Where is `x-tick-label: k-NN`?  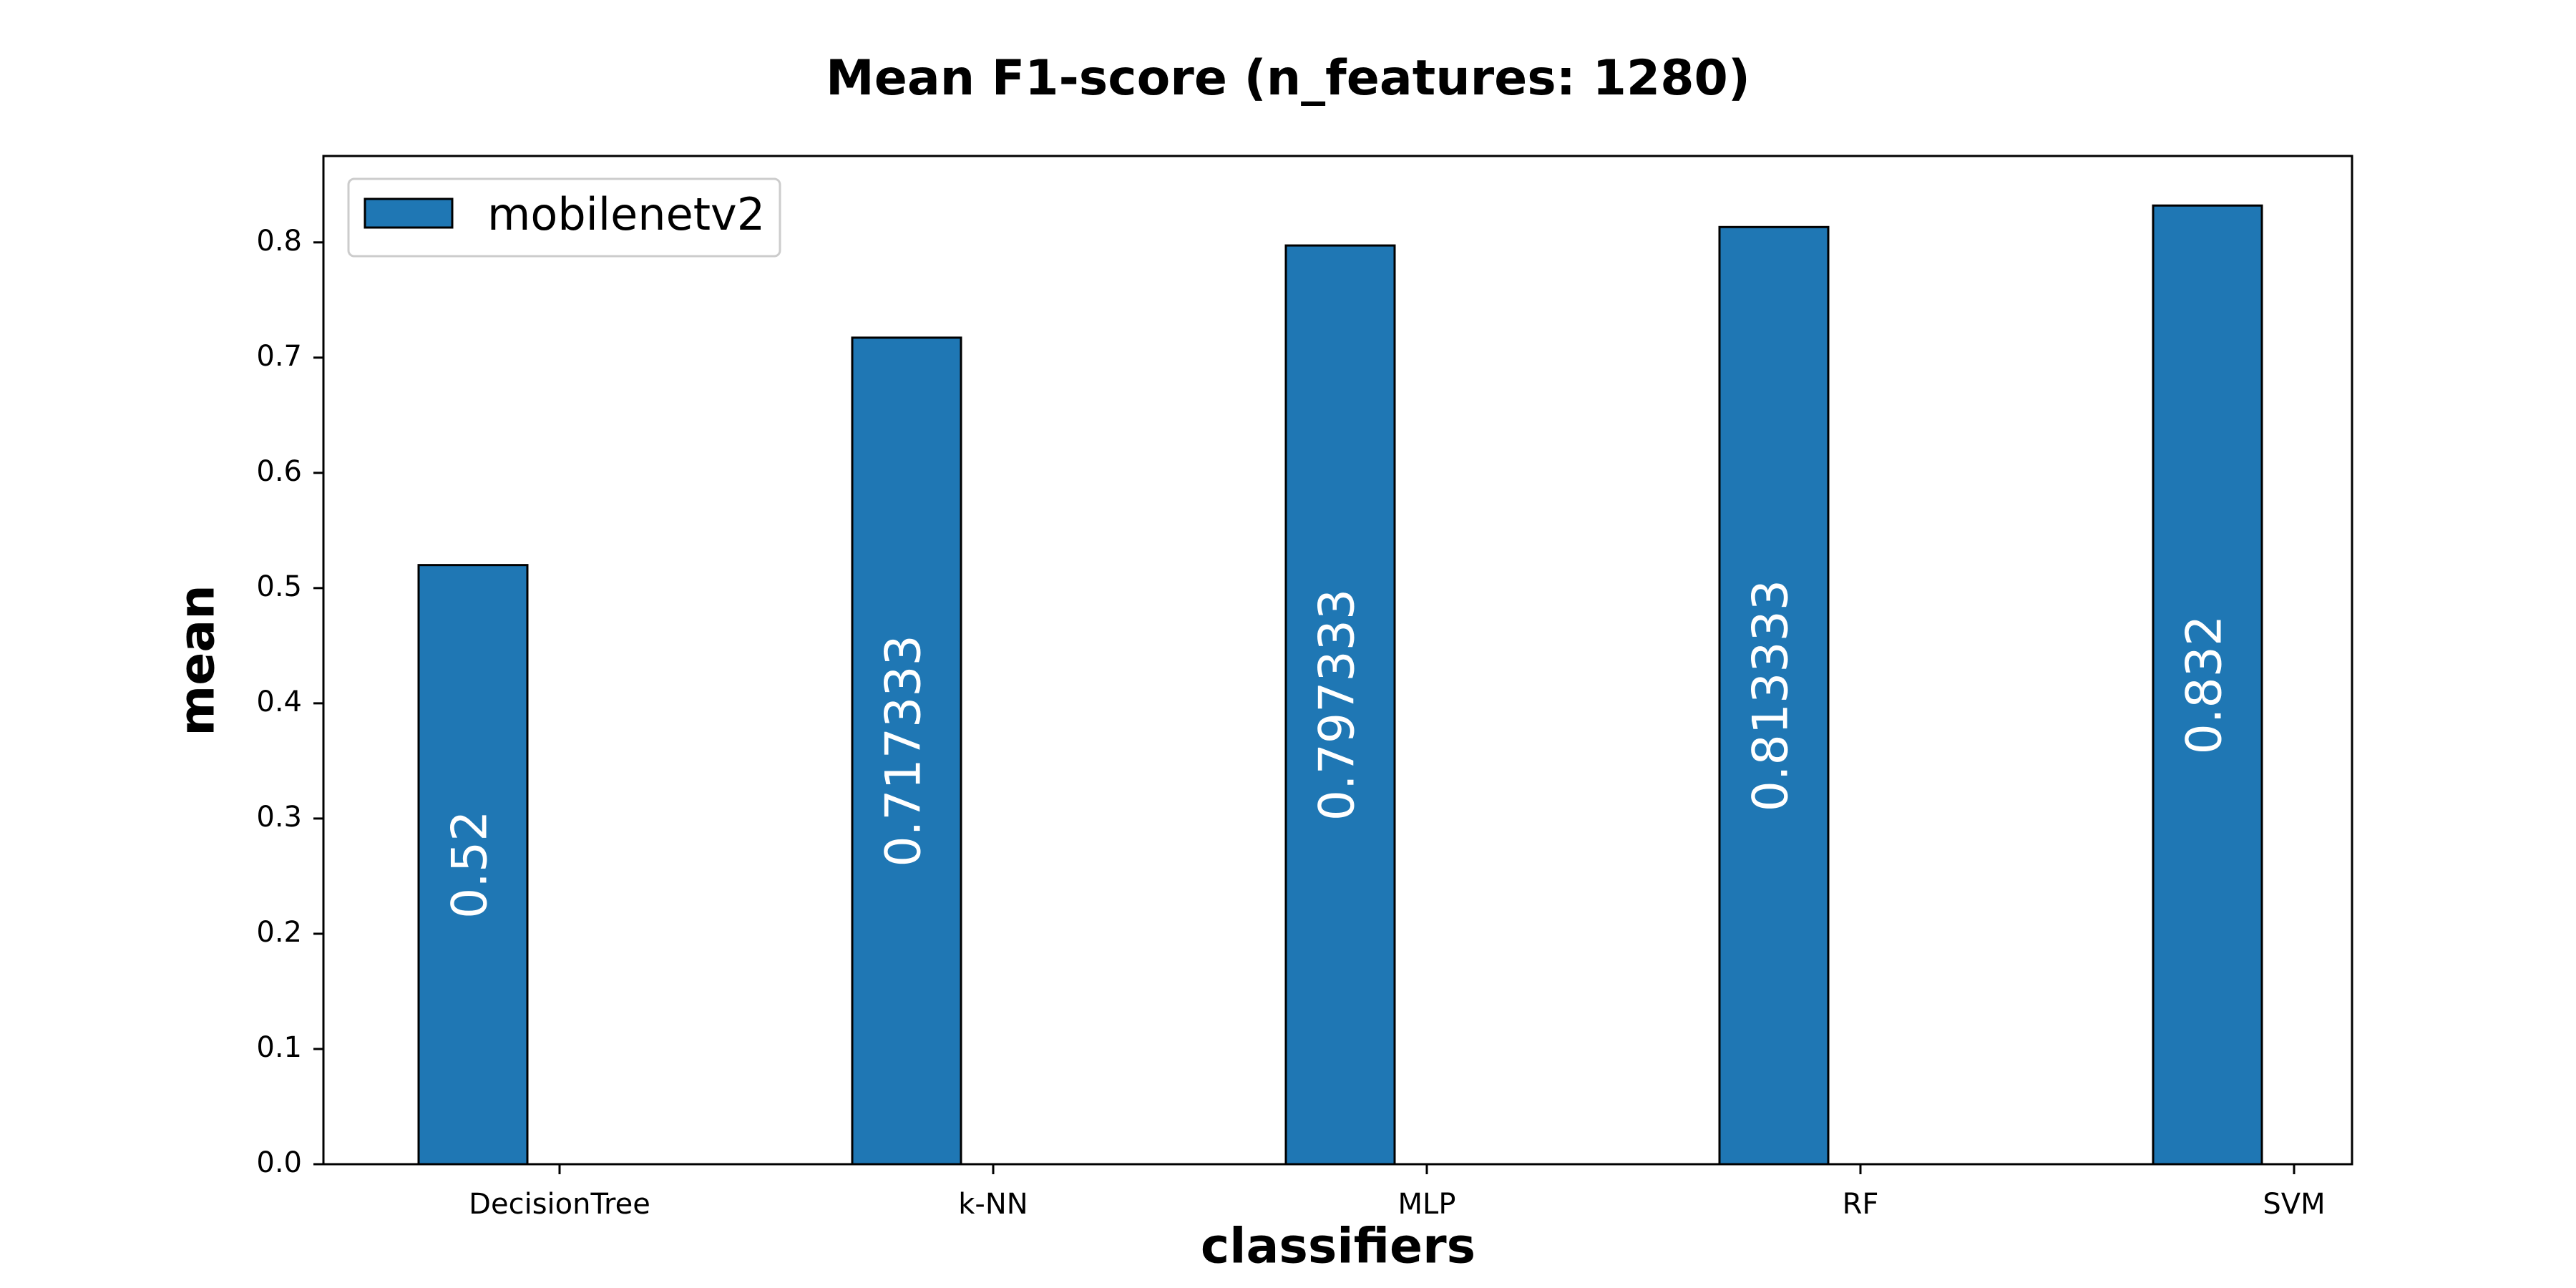
x-tick-label: k-NN is located at coordinates (993, 1204).